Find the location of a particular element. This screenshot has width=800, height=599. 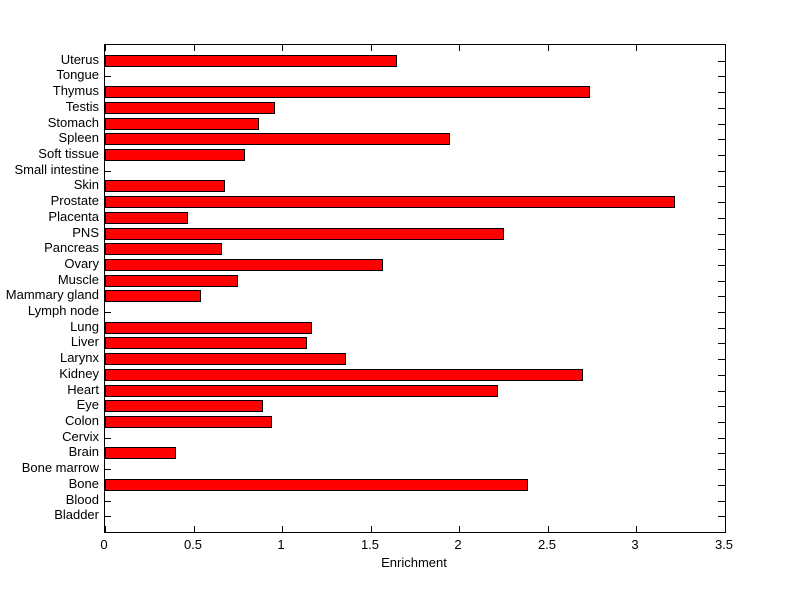

y-axis-label-kidney: Kidney is located at coordinates (79, 373).